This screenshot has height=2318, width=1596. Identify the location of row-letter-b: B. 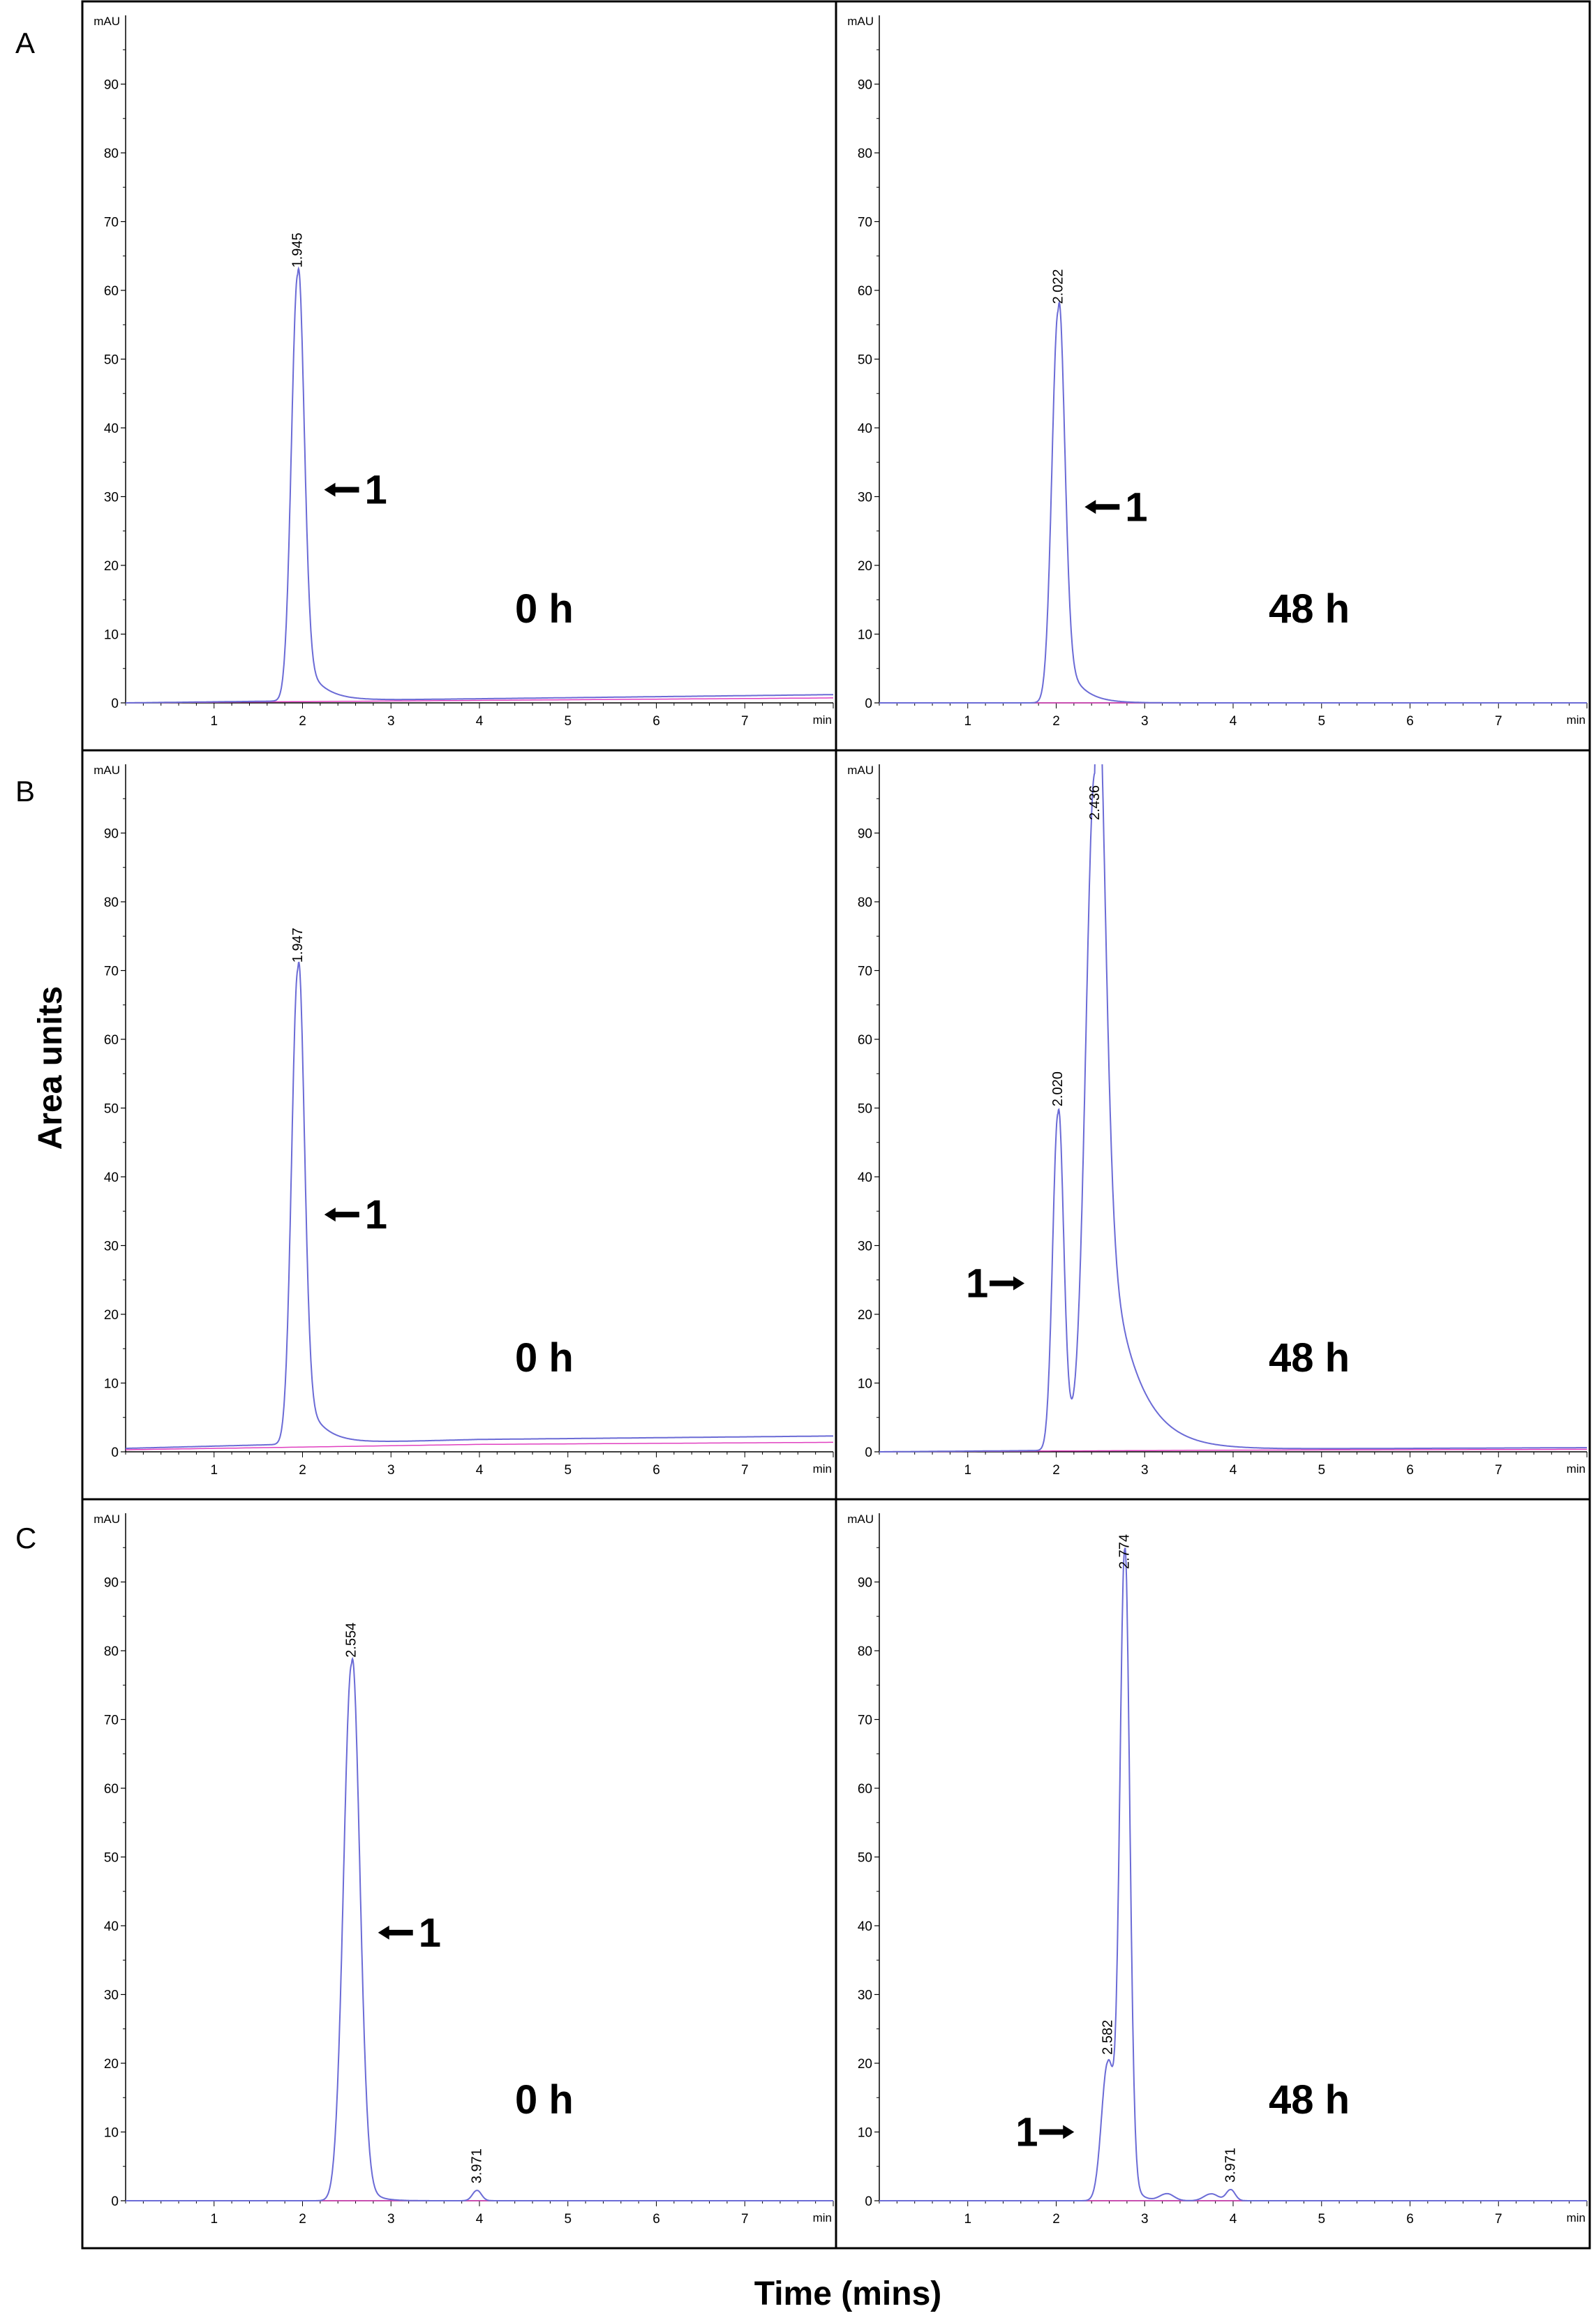
(25, 791).